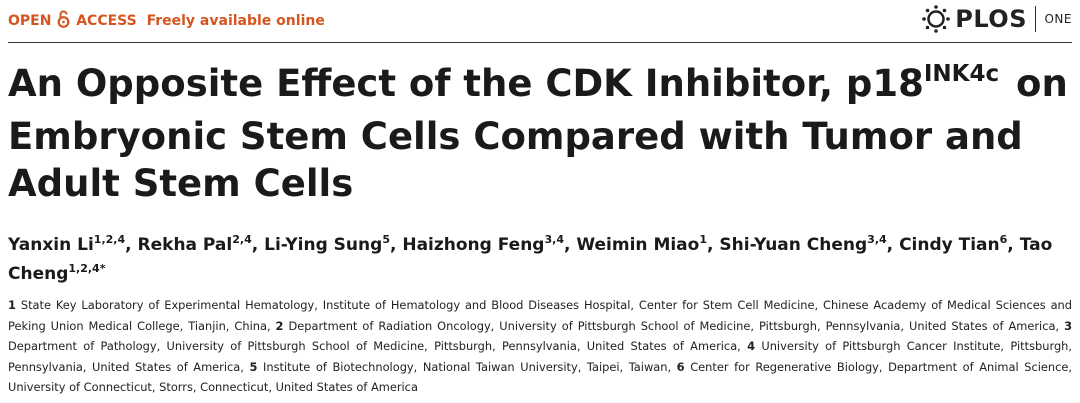  I want to click on access-label: ACCESS, so click(106, 21).